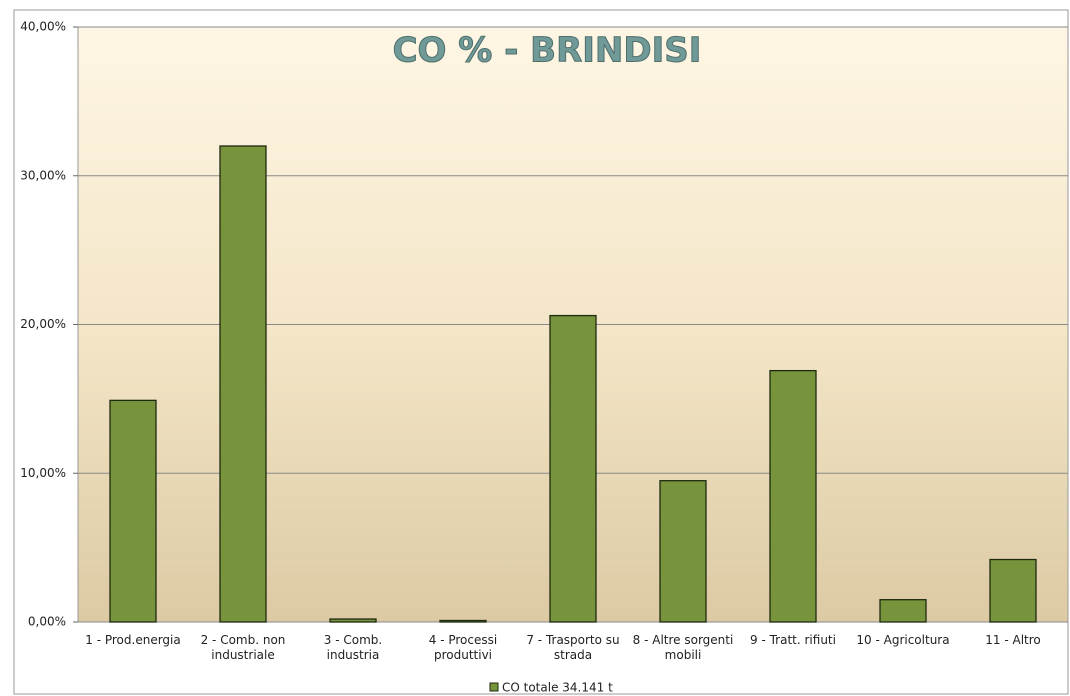 This screenshot has height=696, width=1070. I want to click on x-tick-label: 2 - Comb. non industriale, so click(243, 647).